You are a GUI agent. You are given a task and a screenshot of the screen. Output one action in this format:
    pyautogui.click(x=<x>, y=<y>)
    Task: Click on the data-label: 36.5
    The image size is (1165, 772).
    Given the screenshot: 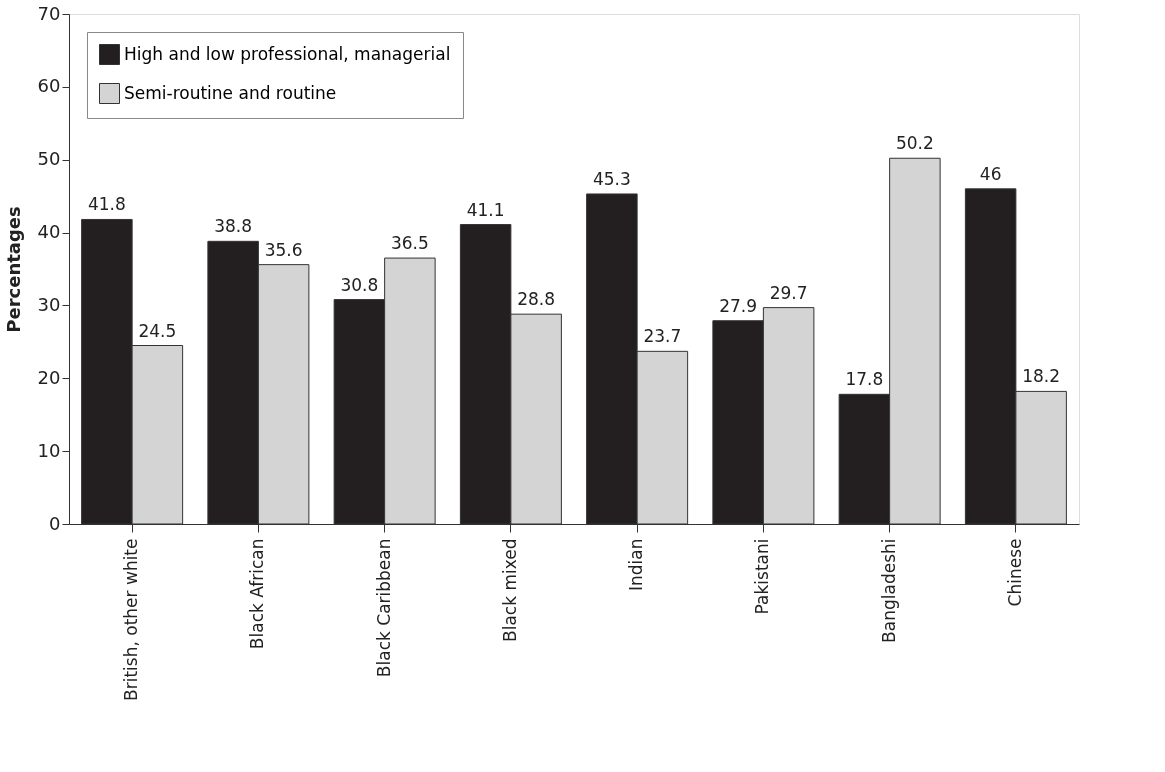 What is the action you would take?
    pyautogui.click(x=409, y=243)
    